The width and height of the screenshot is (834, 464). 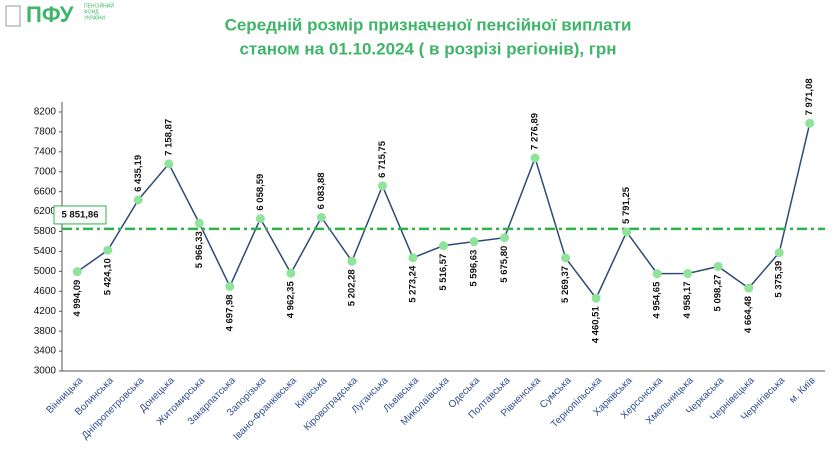 I want to click on value-label: 5 966,33, so click(x=199, y=249).